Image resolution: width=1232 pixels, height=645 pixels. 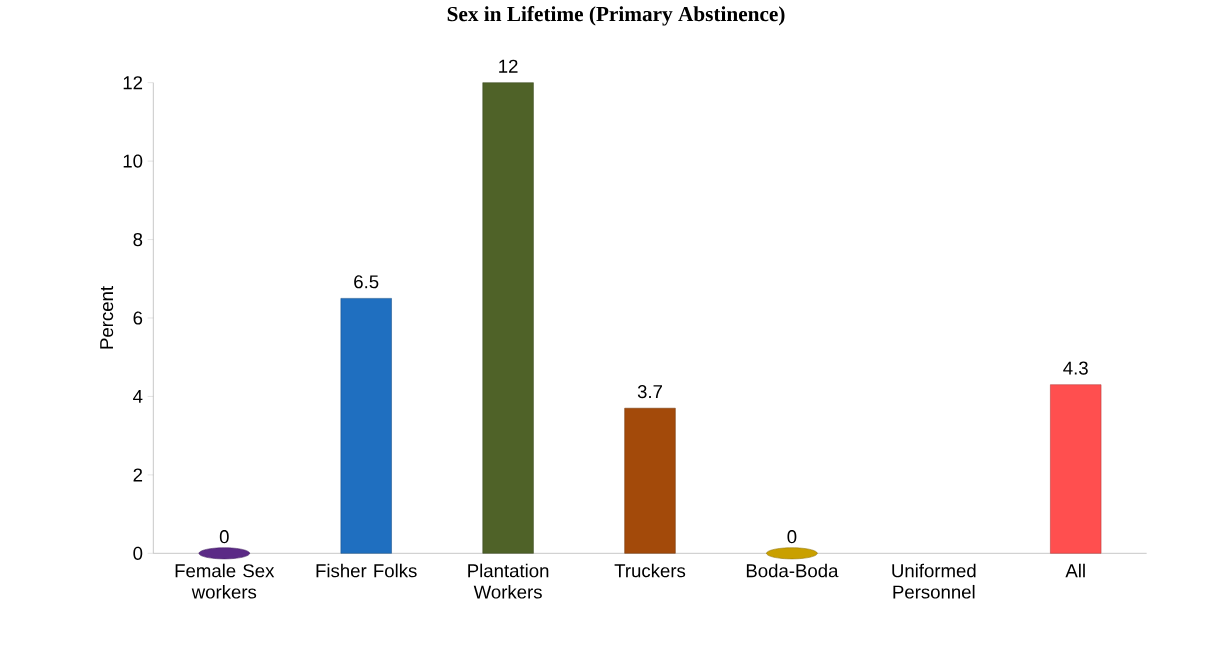 What do you see at coordinates (138, 239) in the screenshot?
I see `y-tick-label: 8` at bounding box center [138, 239].